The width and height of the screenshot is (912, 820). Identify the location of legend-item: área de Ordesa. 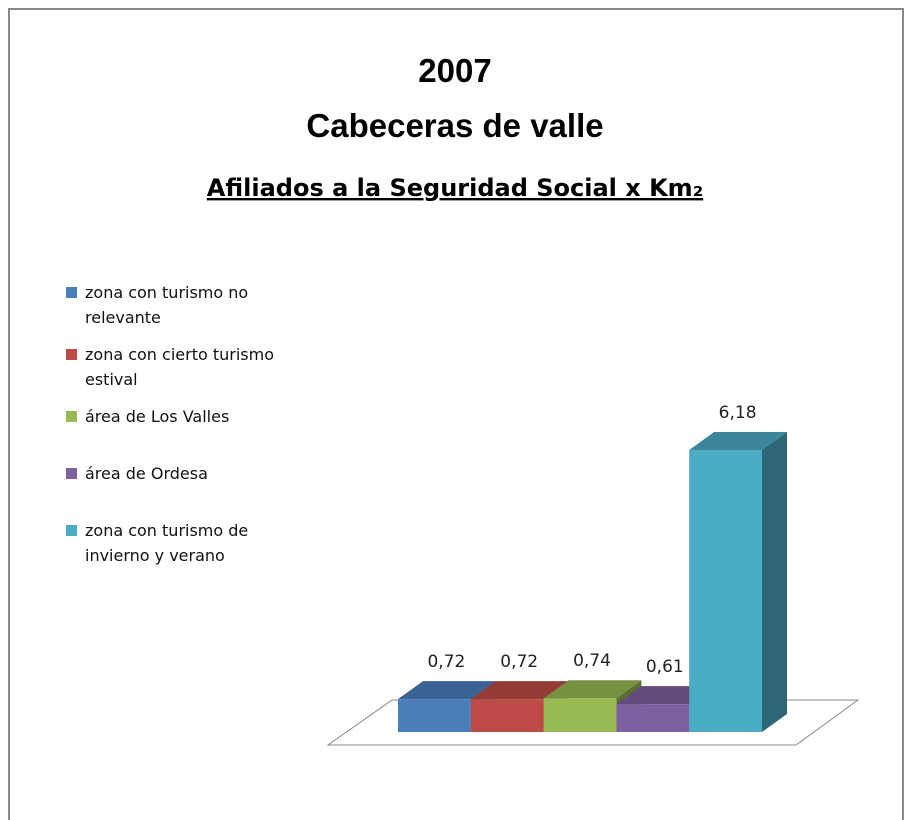
(191, 473).